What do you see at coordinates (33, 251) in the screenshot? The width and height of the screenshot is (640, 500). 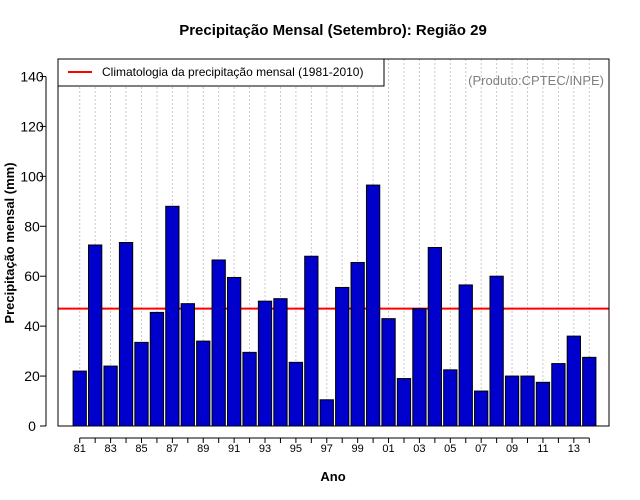 I see `y-axis: 0 20 40 60 80 100 120 140` at bounding box center [33, 251].